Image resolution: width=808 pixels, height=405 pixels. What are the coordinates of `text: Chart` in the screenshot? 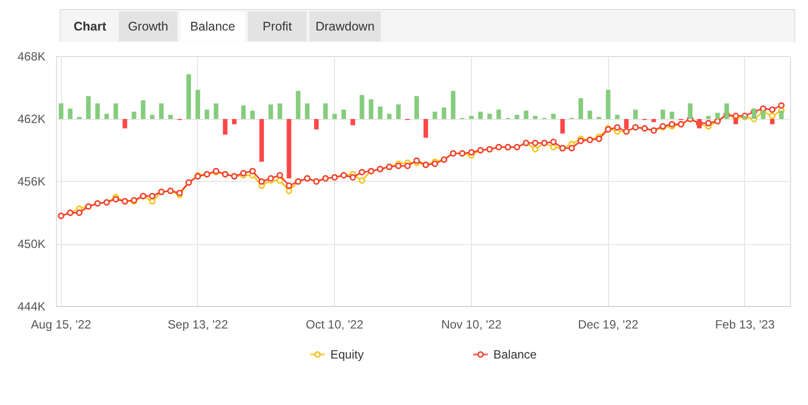 It's located at (91, 27).